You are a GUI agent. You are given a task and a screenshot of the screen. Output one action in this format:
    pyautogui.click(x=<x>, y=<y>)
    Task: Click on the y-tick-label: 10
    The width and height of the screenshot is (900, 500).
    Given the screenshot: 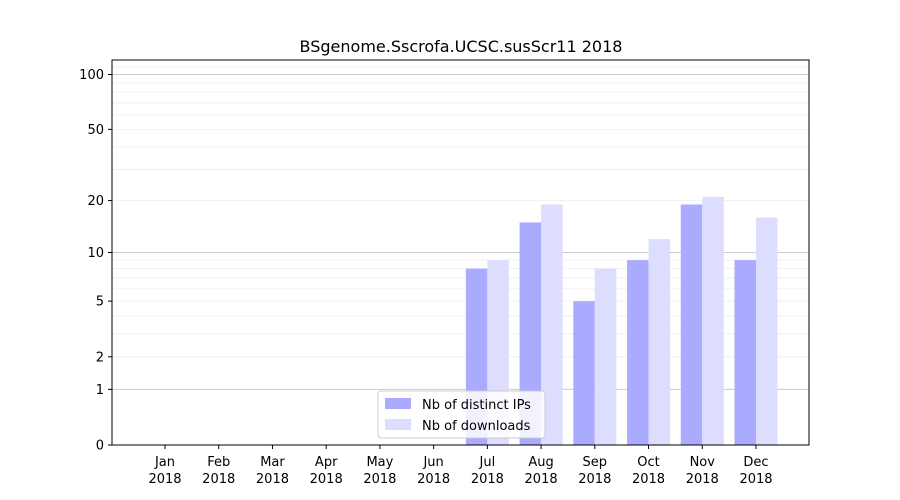 What is the action you would take?
    pyautogui.click(x=95, y=253)
    